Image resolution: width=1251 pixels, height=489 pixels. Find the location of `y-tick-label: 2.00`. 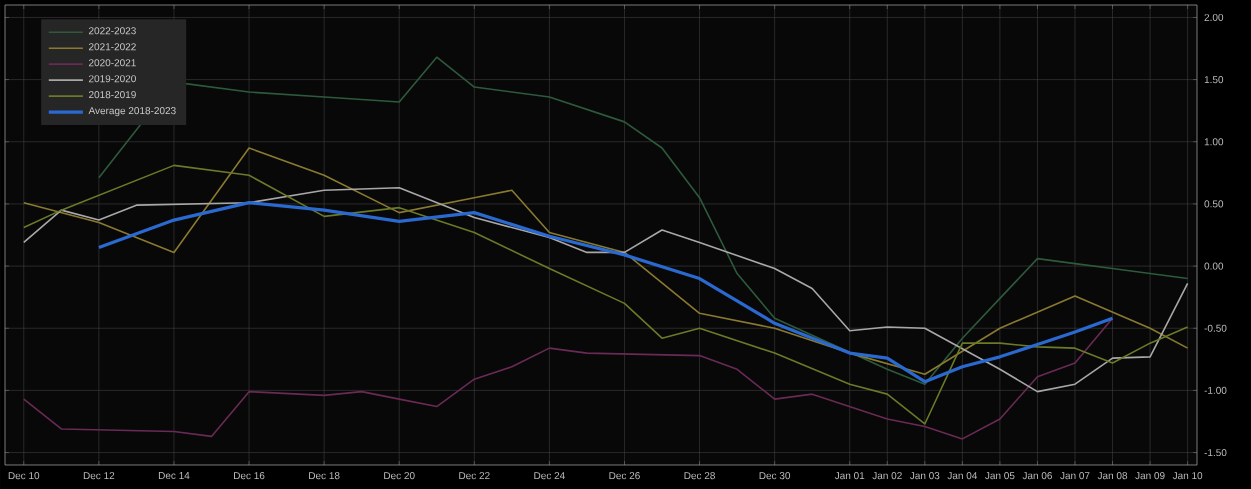

y-tick-label: 2.00 is located at coordinates (1214, 17).